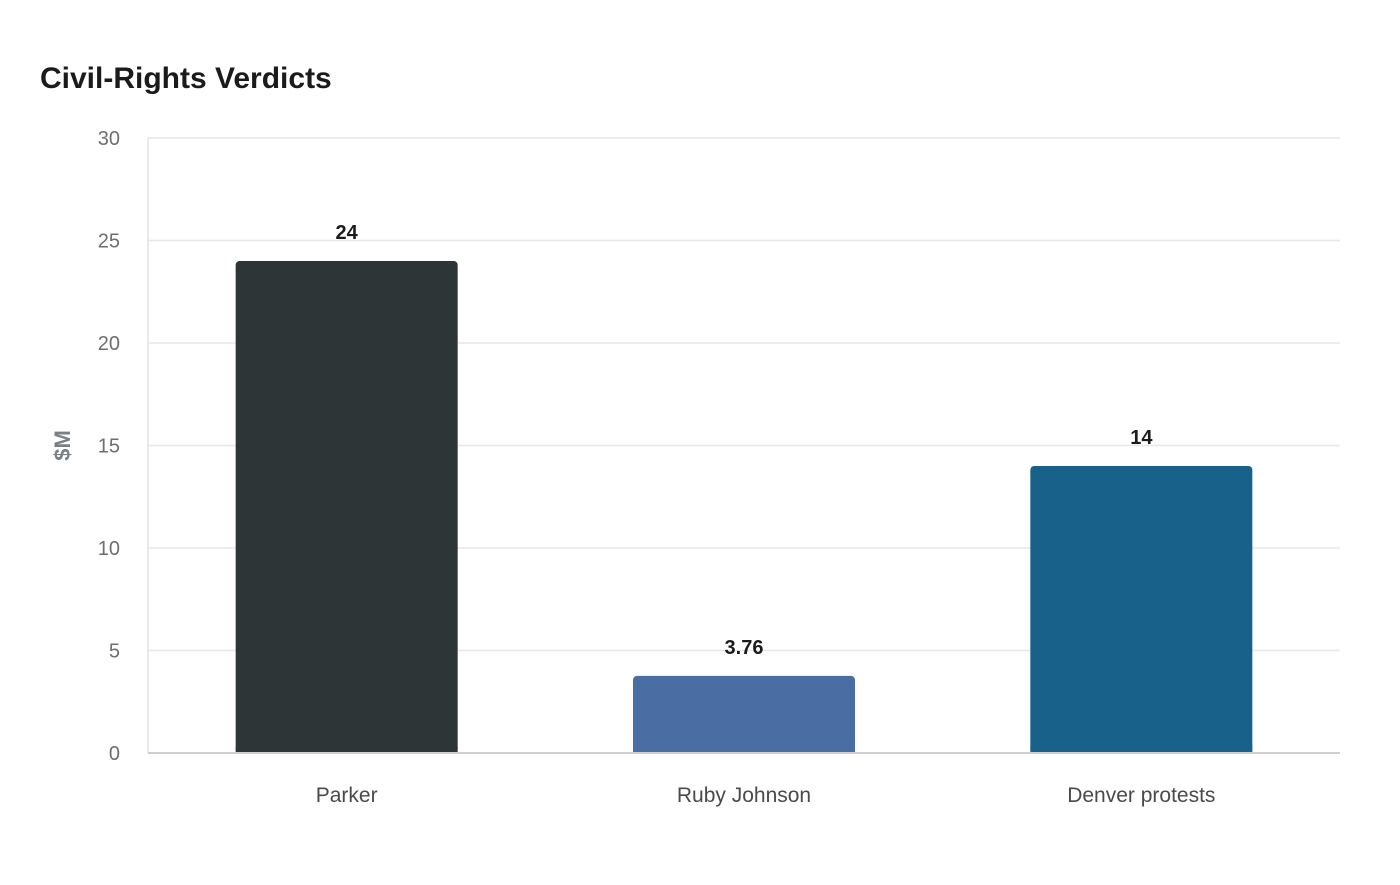 The image size is (1400, 885). Describe the element at coordinates (347, 795) in the screenshot. I see `x-tick-label: Parker` at that location.